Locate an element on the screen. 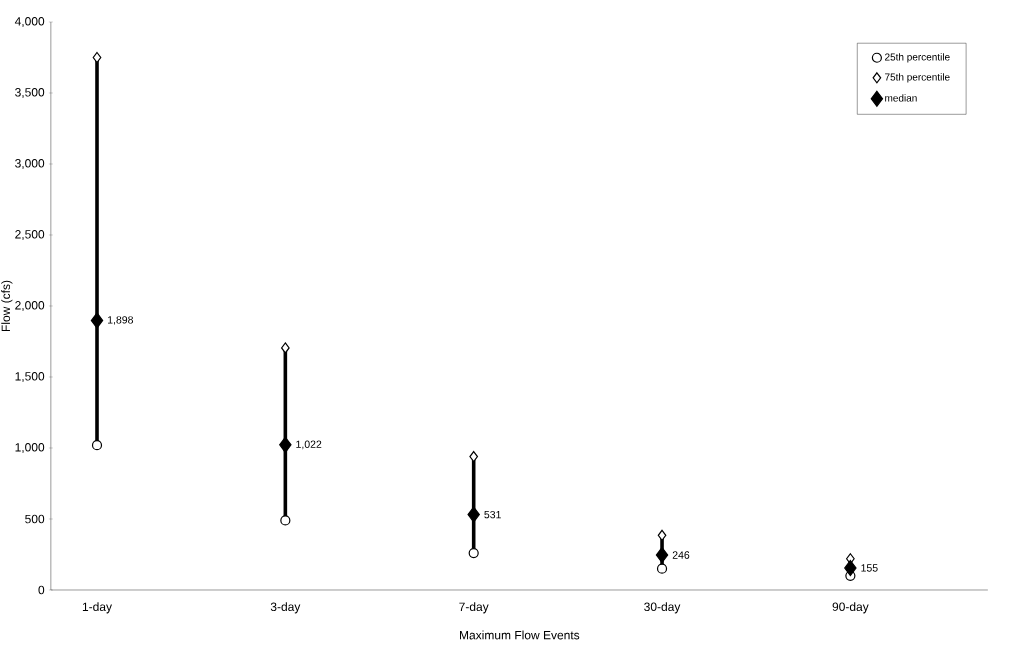 Image resolution: width=1034 pixels, height=662 pixels. y-tick-label: 1,500 is located at coordinates (30, 377).